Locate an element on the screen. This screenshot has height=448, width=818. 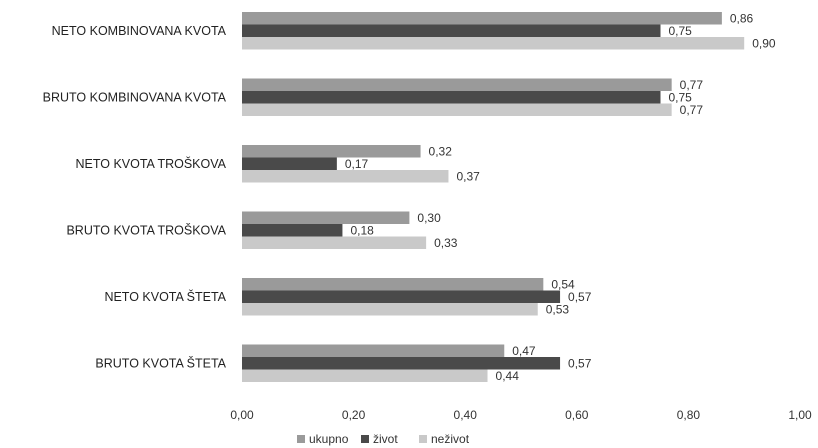
bar-nezivot-neto-kvota-troskova is located at coordinates (345, 176).